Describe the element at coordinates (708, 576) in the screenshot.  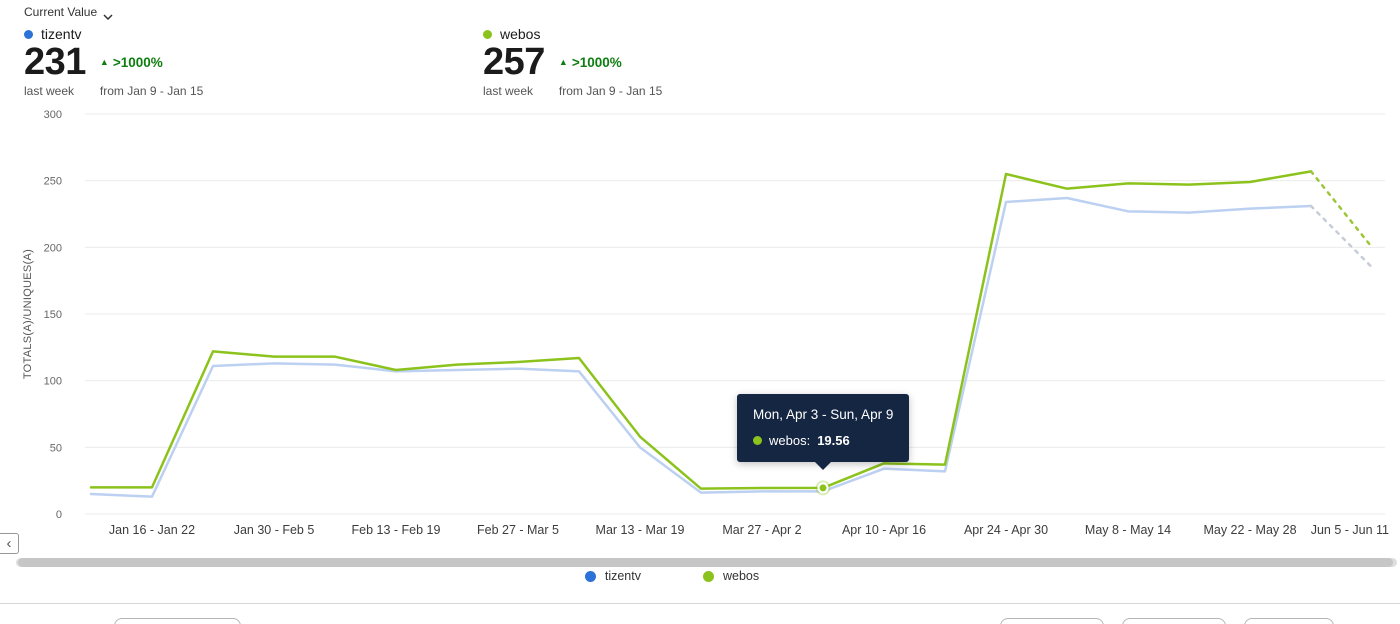
I see `legend-dot-webos` at that location.